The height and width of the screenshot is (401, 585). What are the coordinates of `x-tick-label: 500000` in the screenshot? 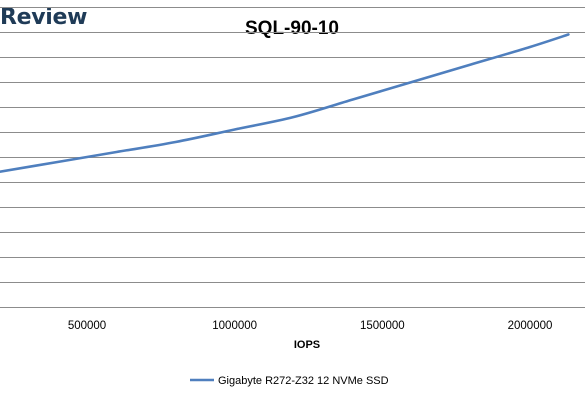 It's located at (87, 326).